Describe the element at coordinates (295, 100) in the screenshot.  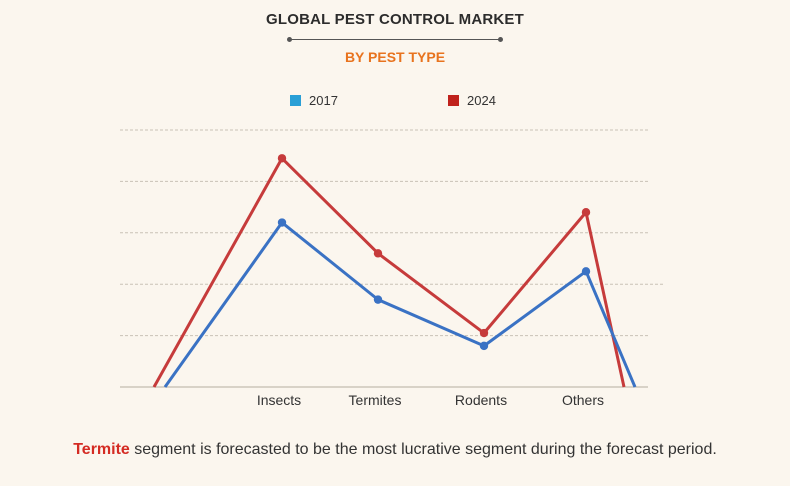
I see `legend-swatch-2017` at that location.